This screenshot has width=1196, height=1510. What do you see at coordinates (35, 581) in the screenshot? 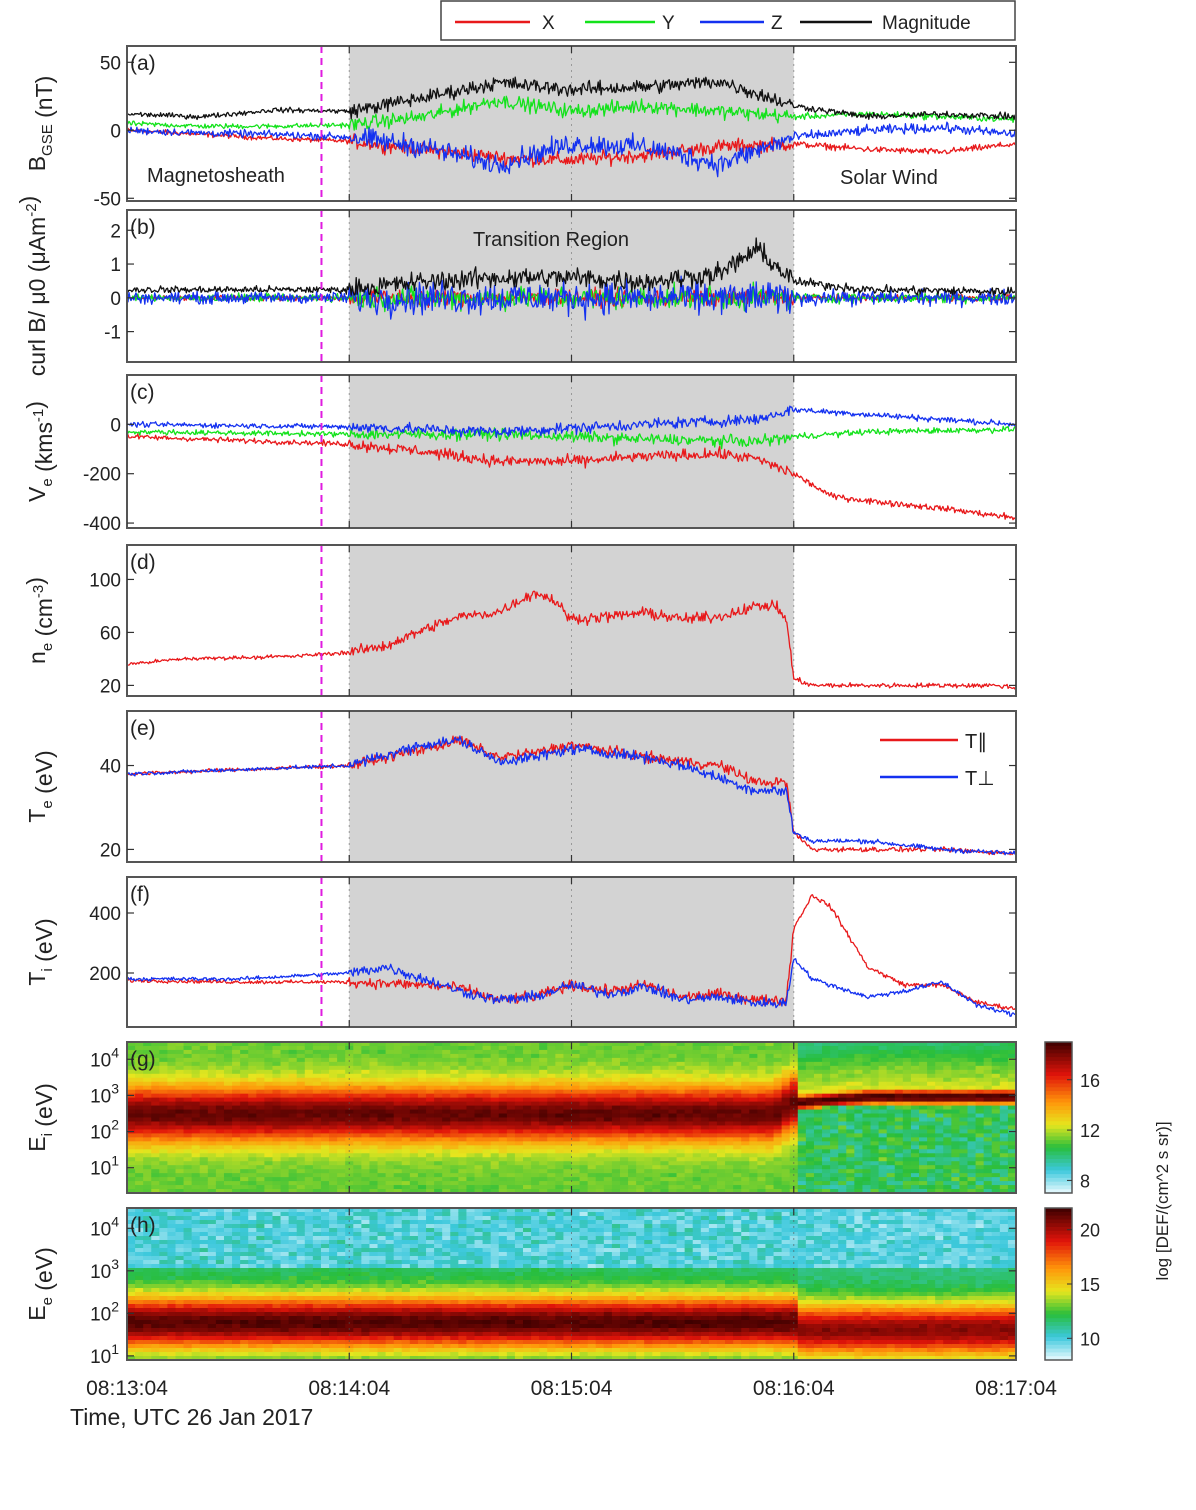
I see `label-text: )` at bounding box center [35, 581].